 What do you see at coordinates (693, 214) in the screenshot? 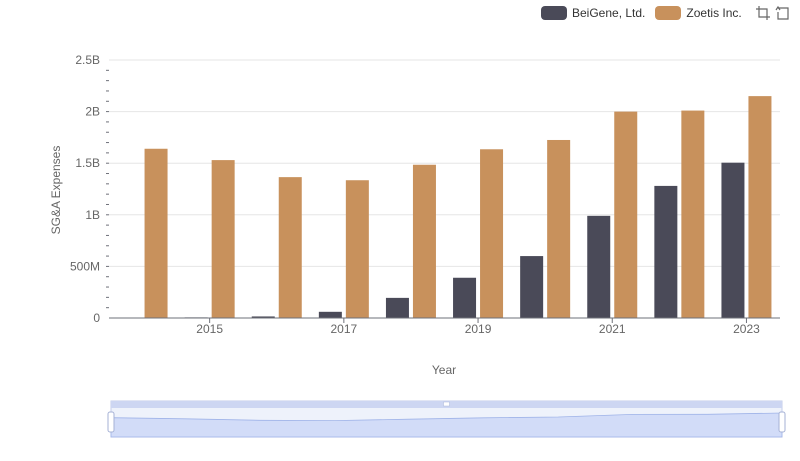
I see `bar-zoetis-2022` at bounding box center [693, 214].